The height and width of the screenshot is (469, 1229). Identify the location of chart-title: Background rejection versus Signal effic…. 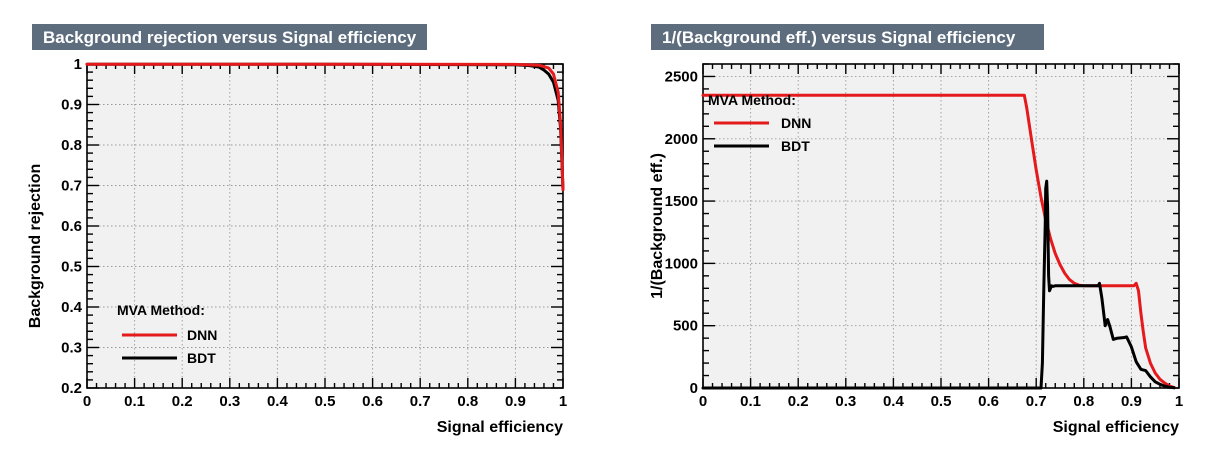
(230, 37).